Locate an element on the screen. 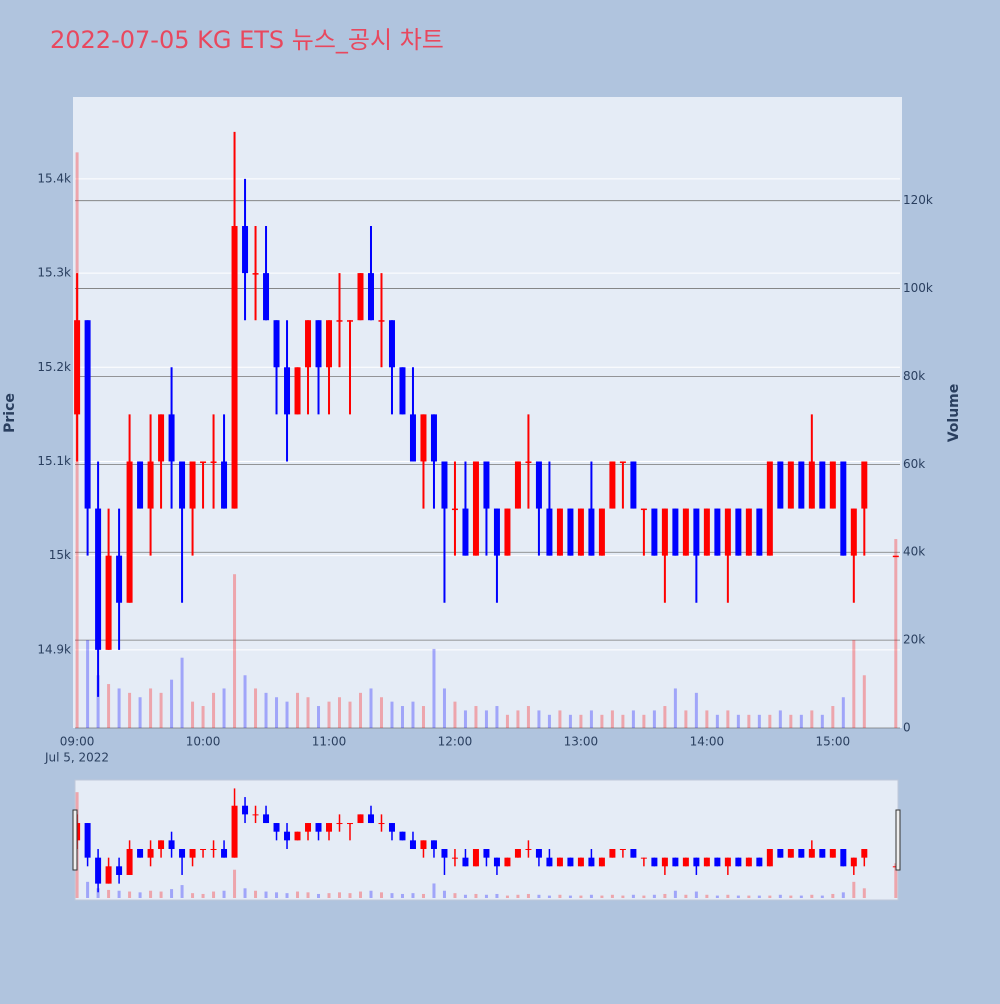 The width and height of the screenshot is (1000, 1004). x-tick-label: 15:00 is located at coordinates (833, 742).